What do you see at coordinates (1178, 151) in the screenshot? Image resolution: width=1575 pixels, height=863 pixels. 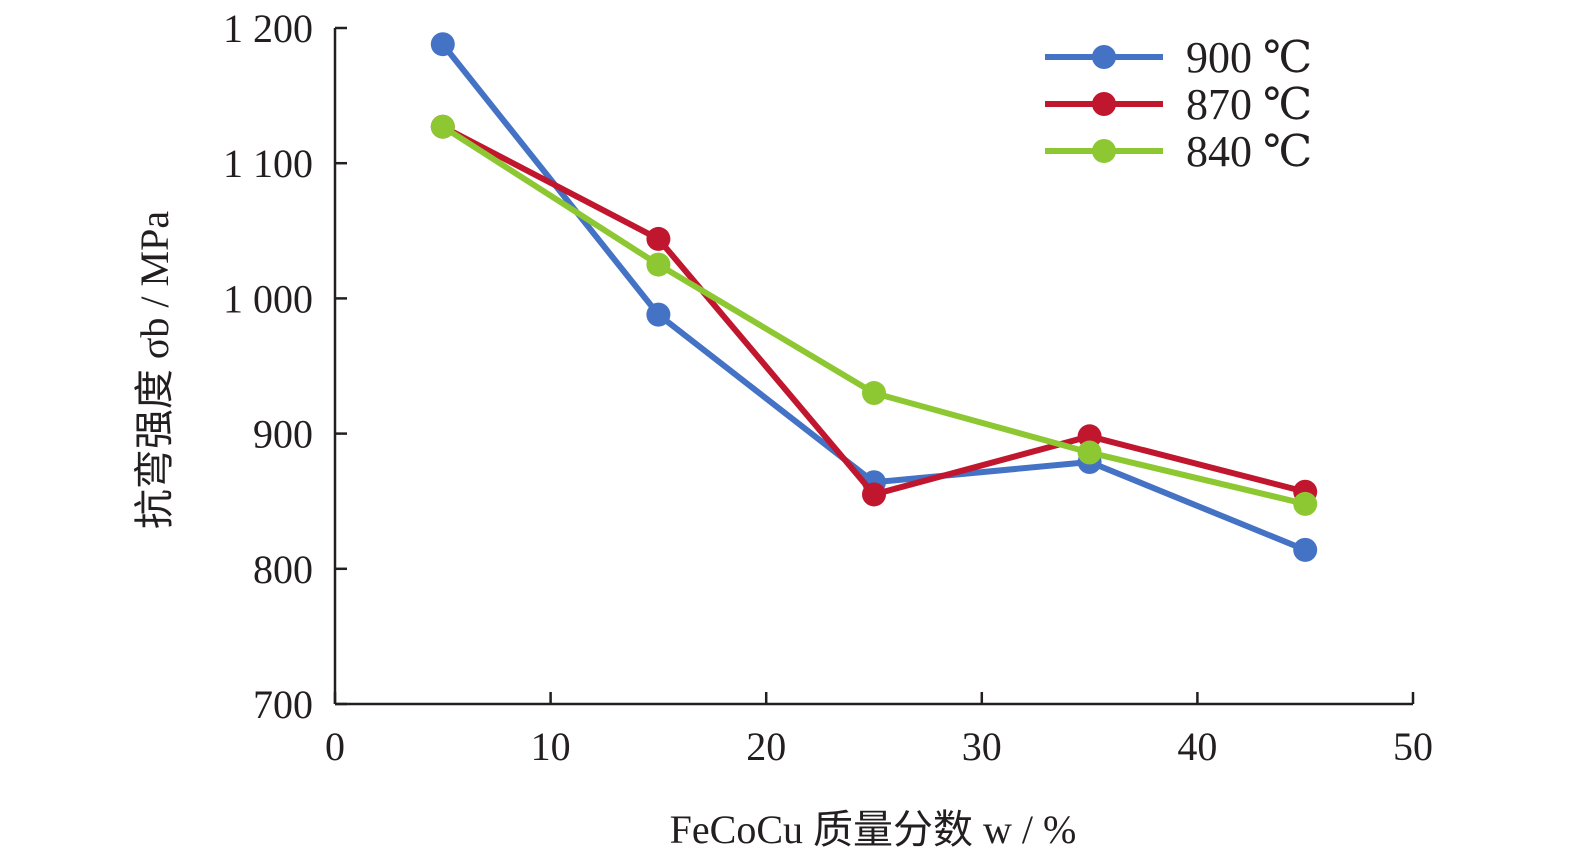 I see `legend-item: 840 ℃` at bounding box center [1178, 151].